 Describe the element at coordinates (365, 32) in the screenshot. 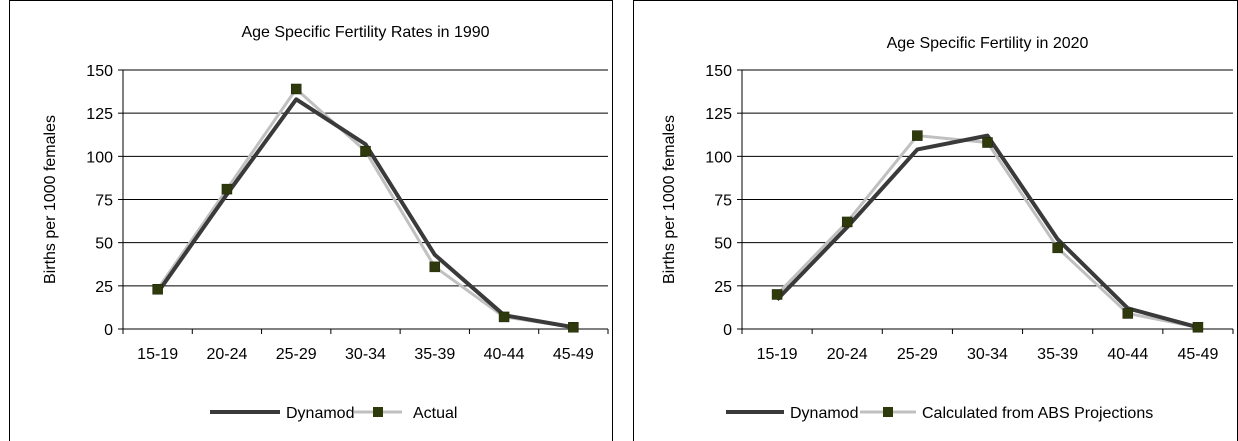

I see `chart-title: Age Specific Fertility Rates in 1990` at that location.